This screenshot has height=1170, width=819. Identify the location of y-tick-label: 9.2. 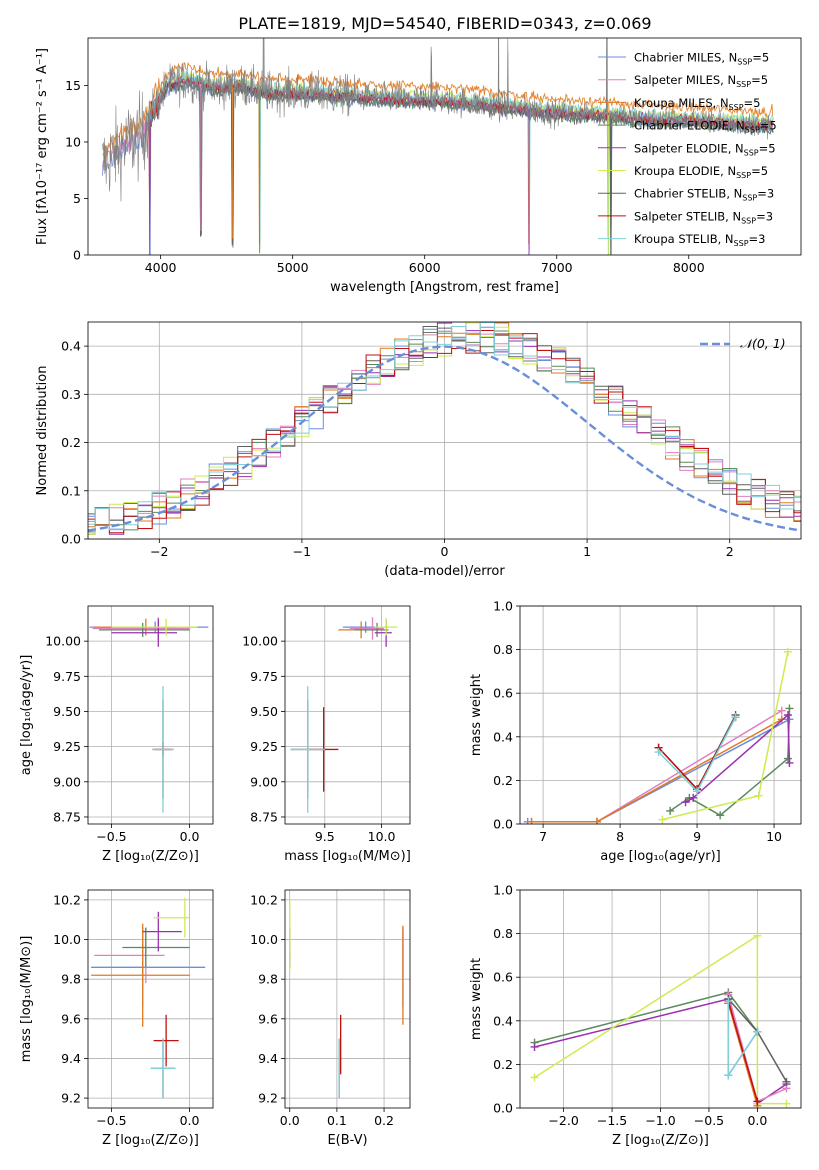
(71, 1098).